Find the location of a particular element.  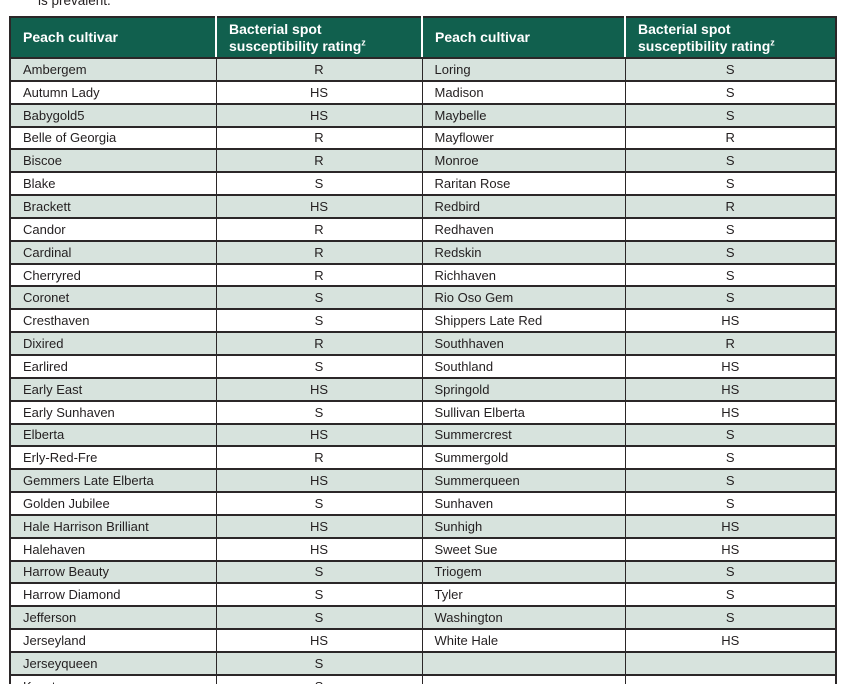

cultivar-cell: Babygold5 is located at coordinates (113, 115).